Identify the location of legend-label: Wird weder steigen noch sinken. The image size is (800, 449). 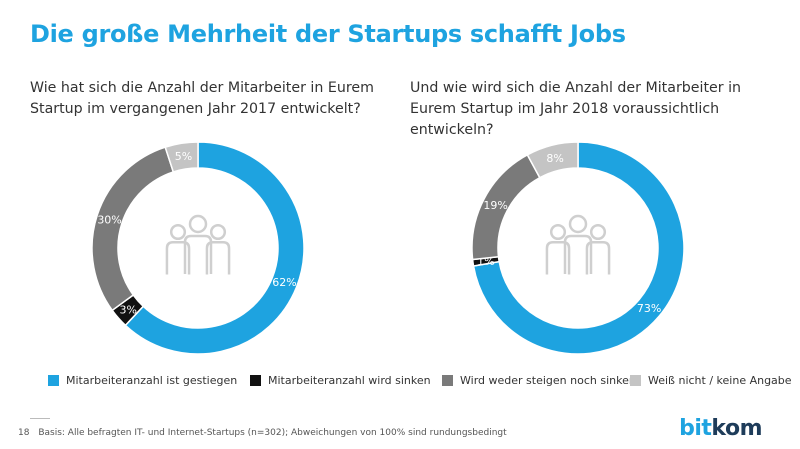
(548, 380).